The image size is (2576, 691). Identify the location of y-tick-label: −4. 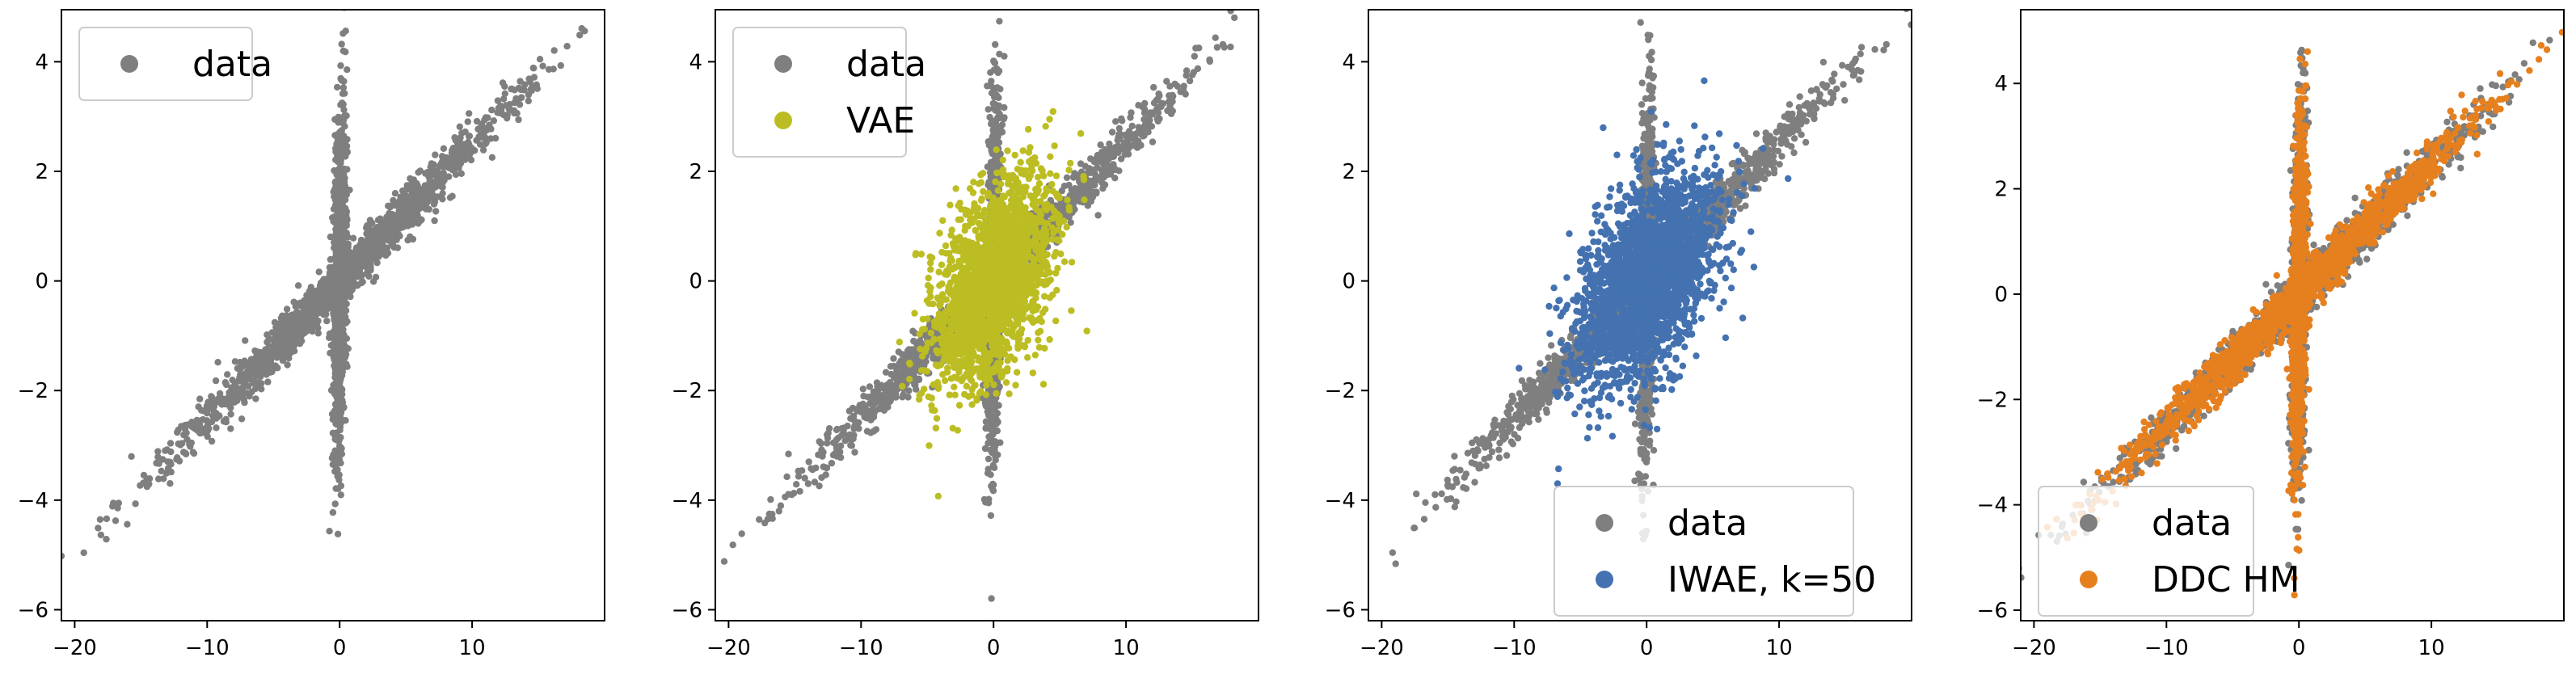
(33, 501).